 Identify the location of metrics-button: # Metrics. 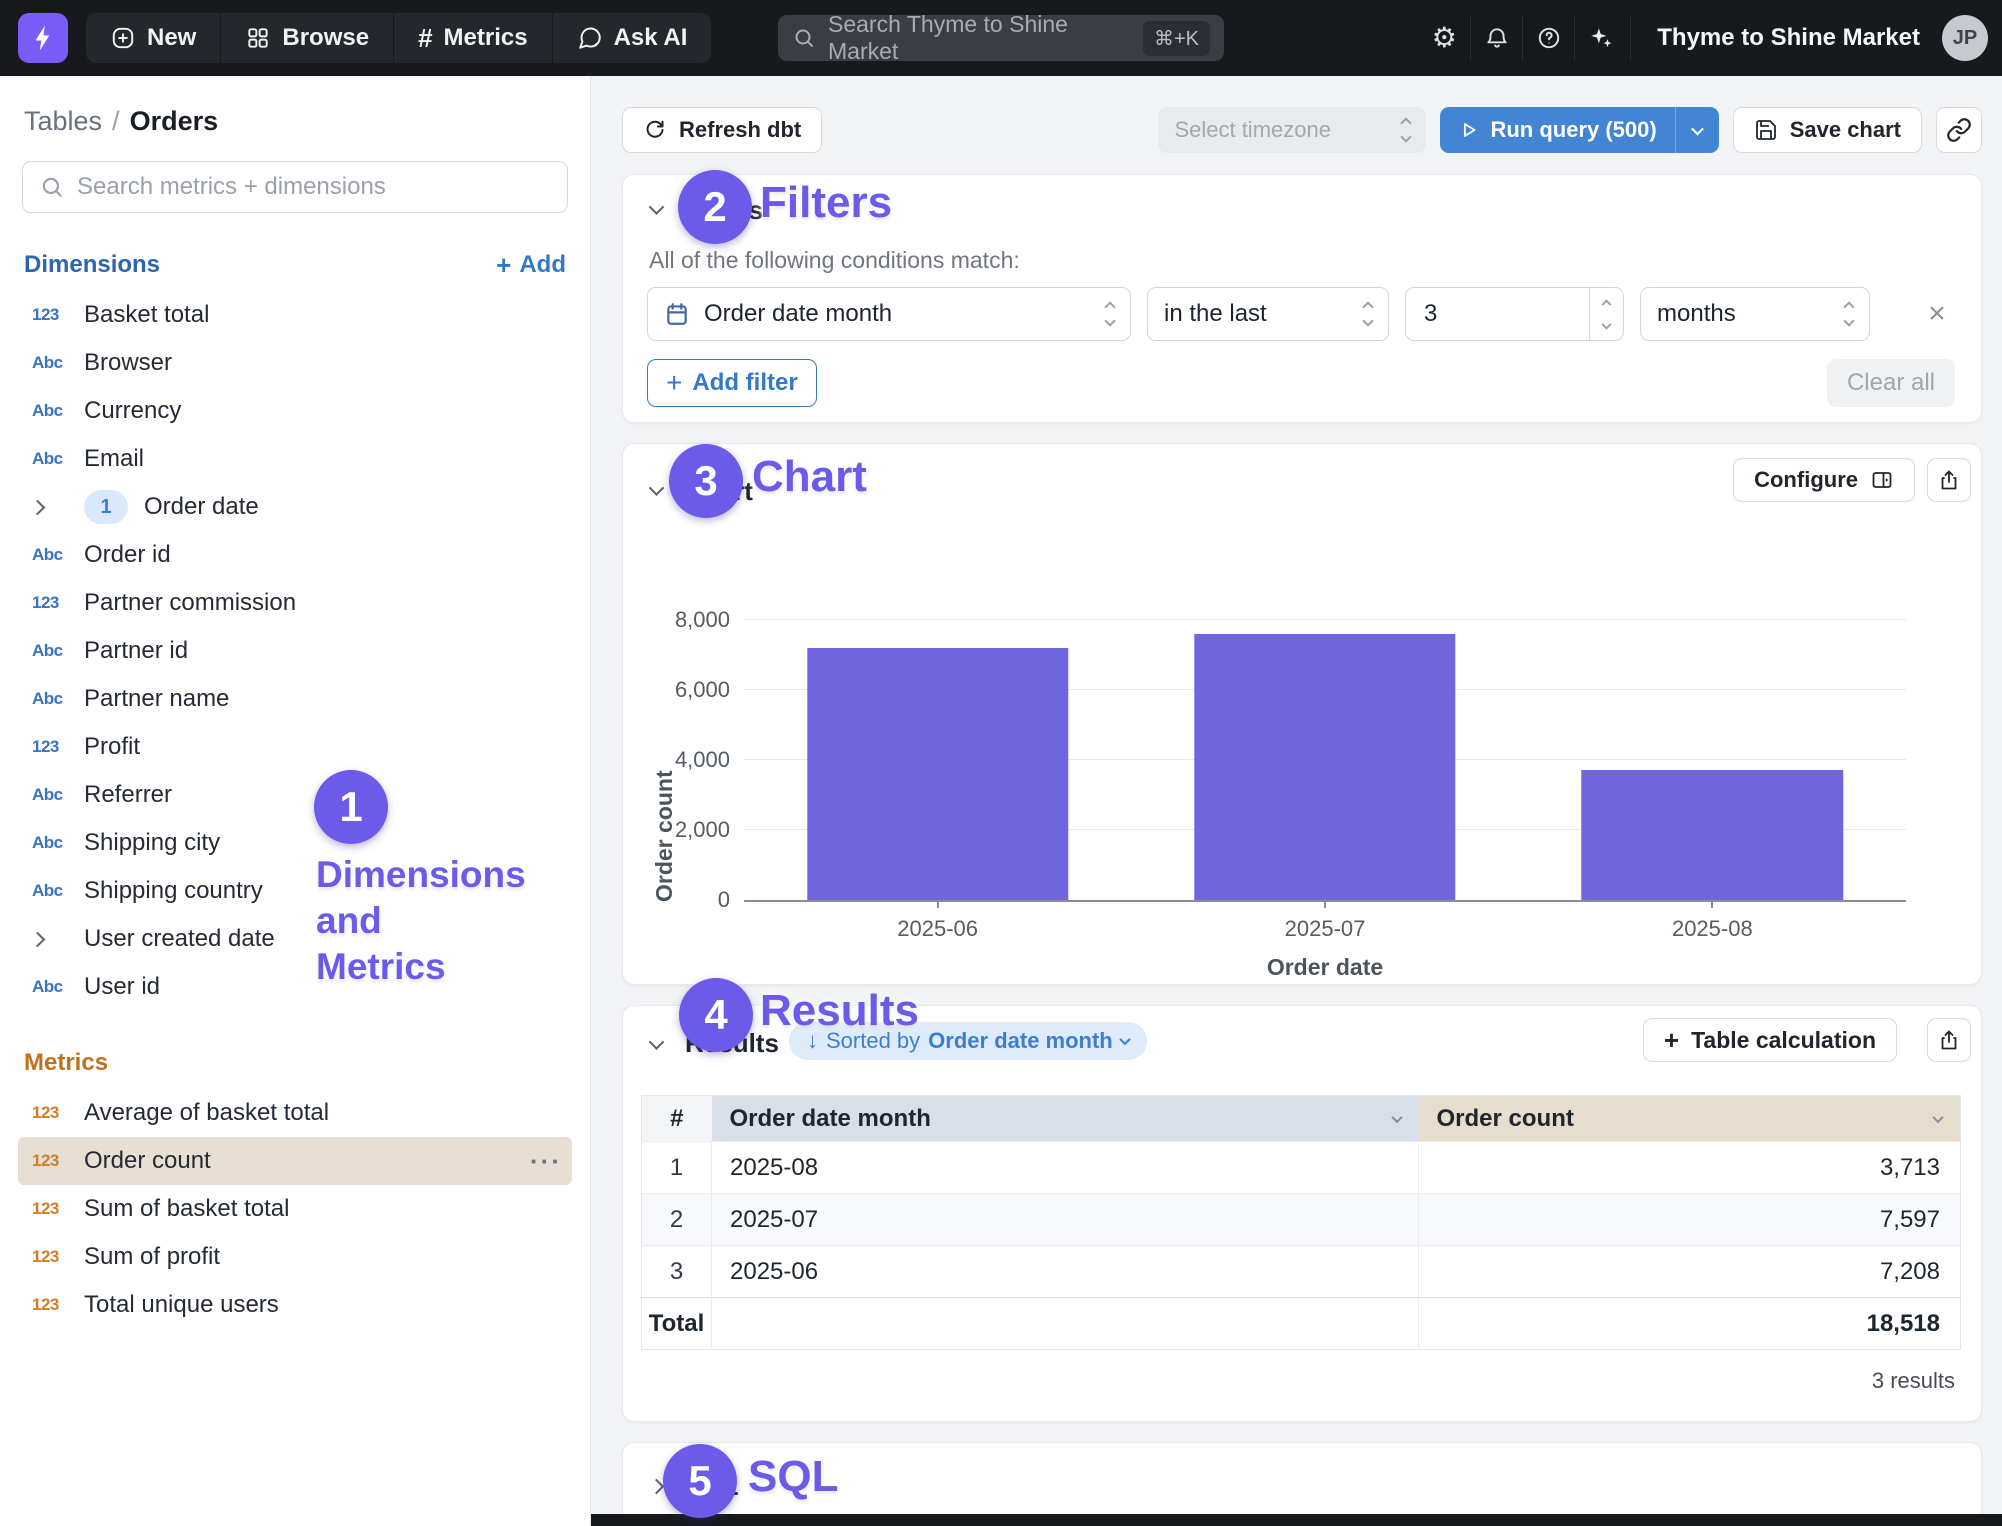
(472, 38).